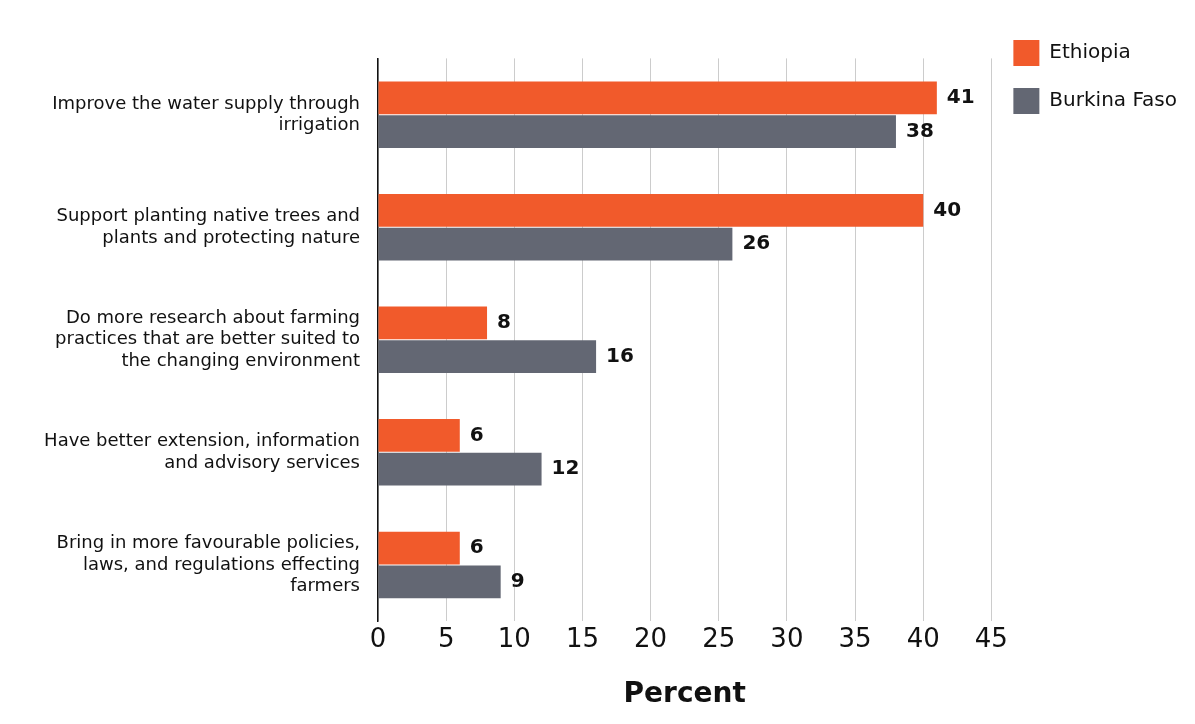 The width and height of the screenshot is (1195, 724). I want to click on y-tick-label: Improve the water supply through irrigation, so click(206, 113).